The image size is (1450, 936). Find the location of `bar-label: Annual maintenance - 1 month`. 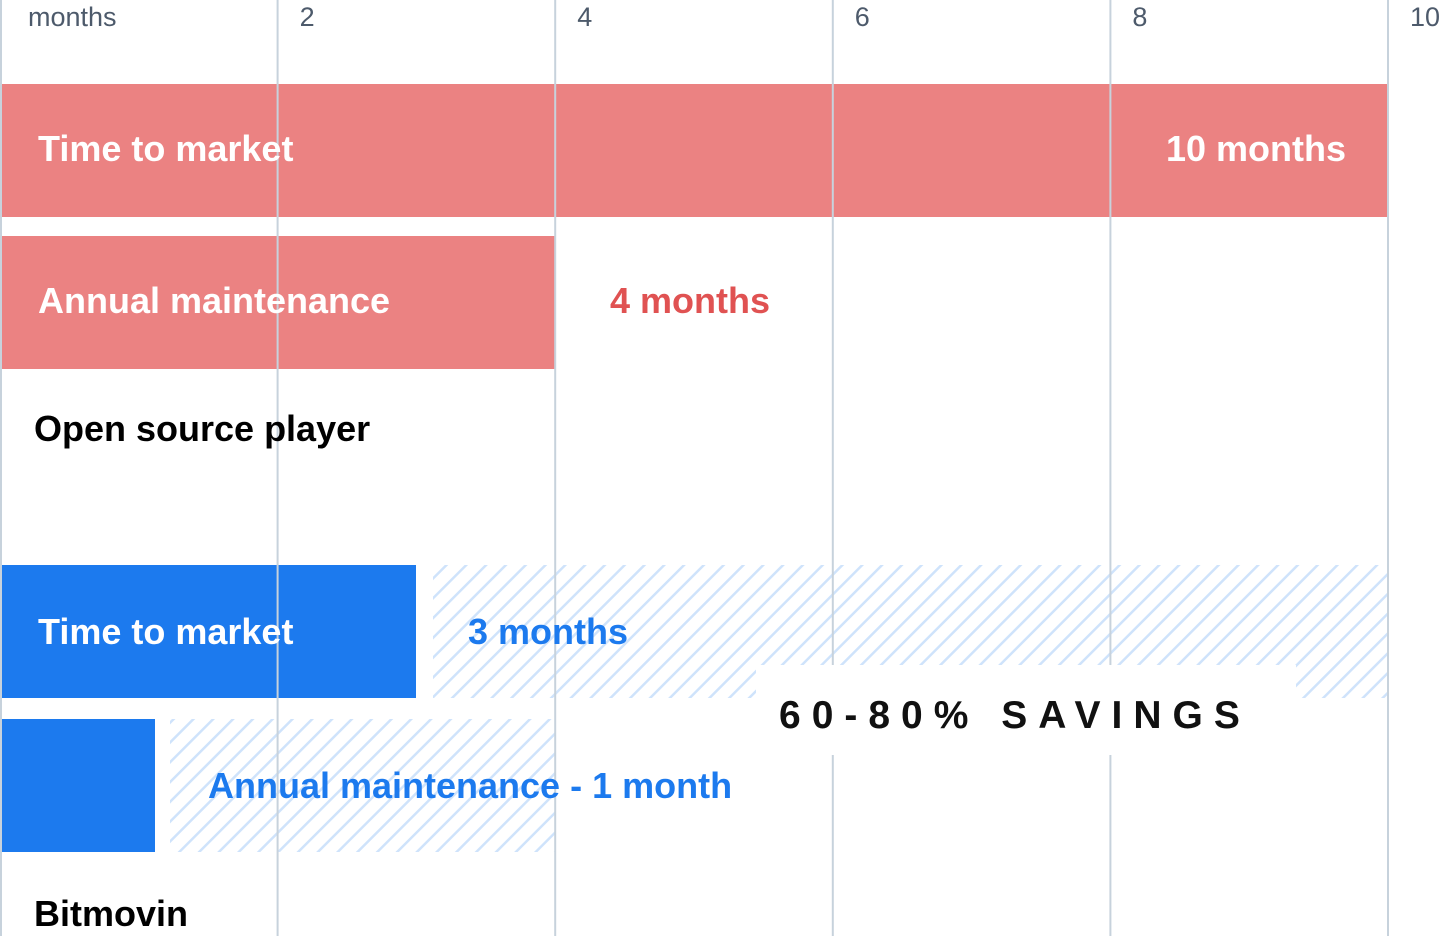

bar-label: Annual maintenance - 1 month is located at coordinates (470, 785).